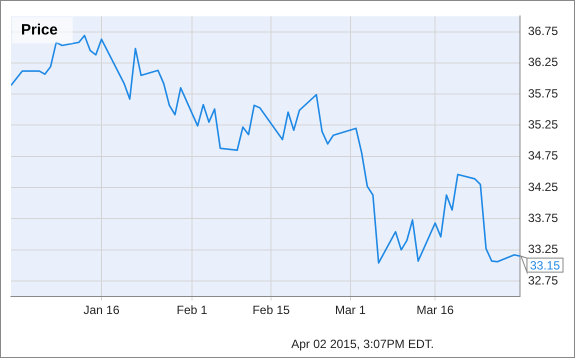 This screenshot has height=358, width=575. What do you see at coordinates (192, 310) in the screenshot?
I see `x-tick-label: Feb 1` at bounding box center [192, 310].